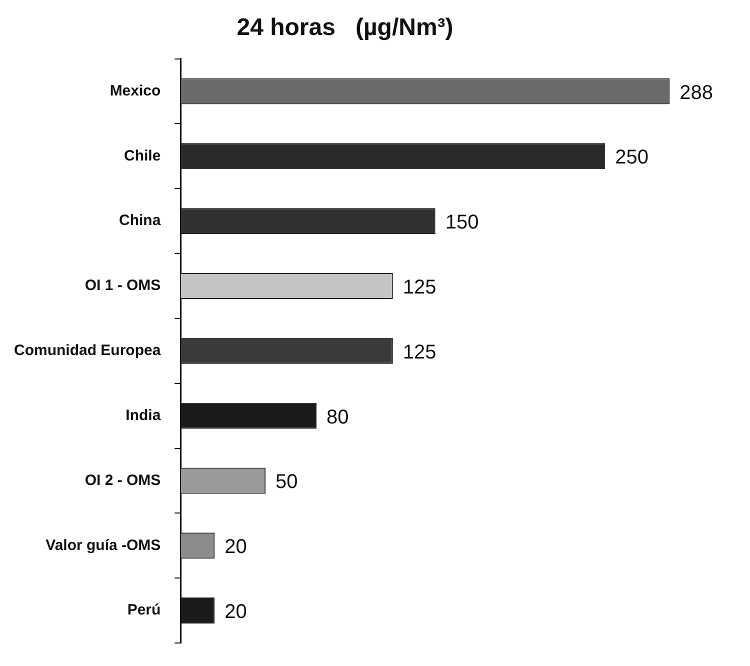 Image resolution: width=750 pixels, height=666 pixels. I want to click on y-tick-label: Perú, so click(144, 610).